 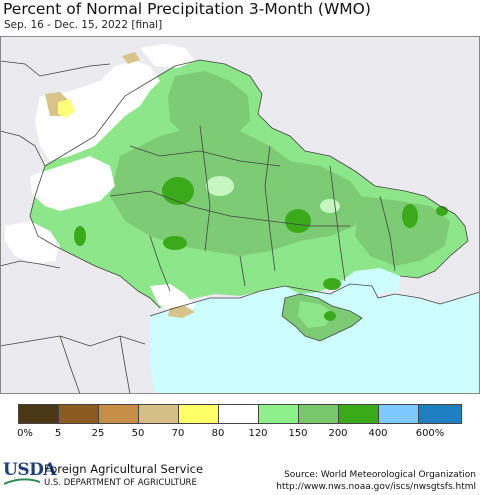 I want to click on region-white-southwest, so click(x=32, y=242).